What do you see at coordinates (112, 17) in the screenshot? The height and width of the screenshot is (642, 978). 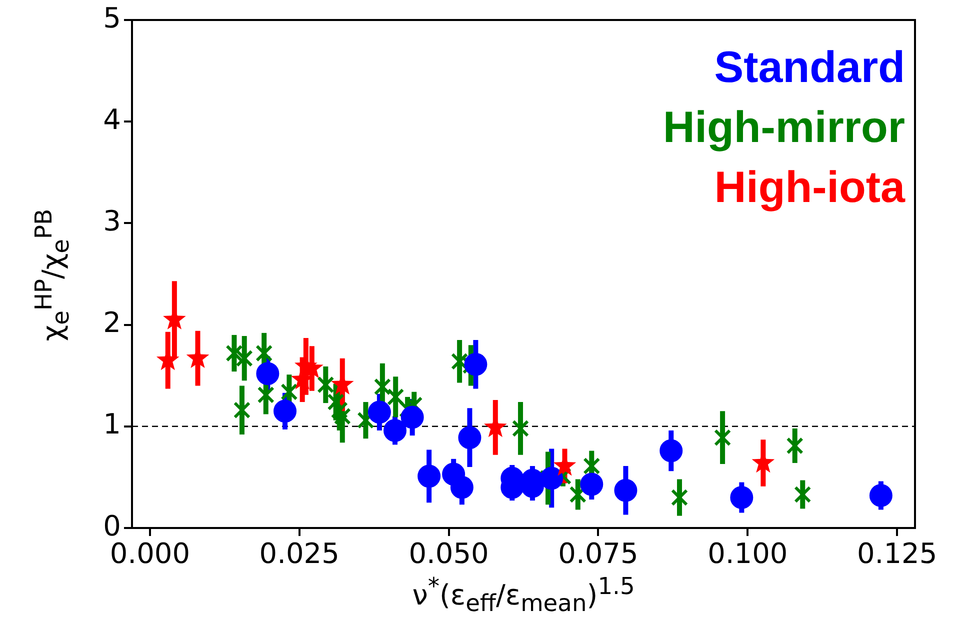 I see `y-tick-label: 5` at bounding box center [112, 17].